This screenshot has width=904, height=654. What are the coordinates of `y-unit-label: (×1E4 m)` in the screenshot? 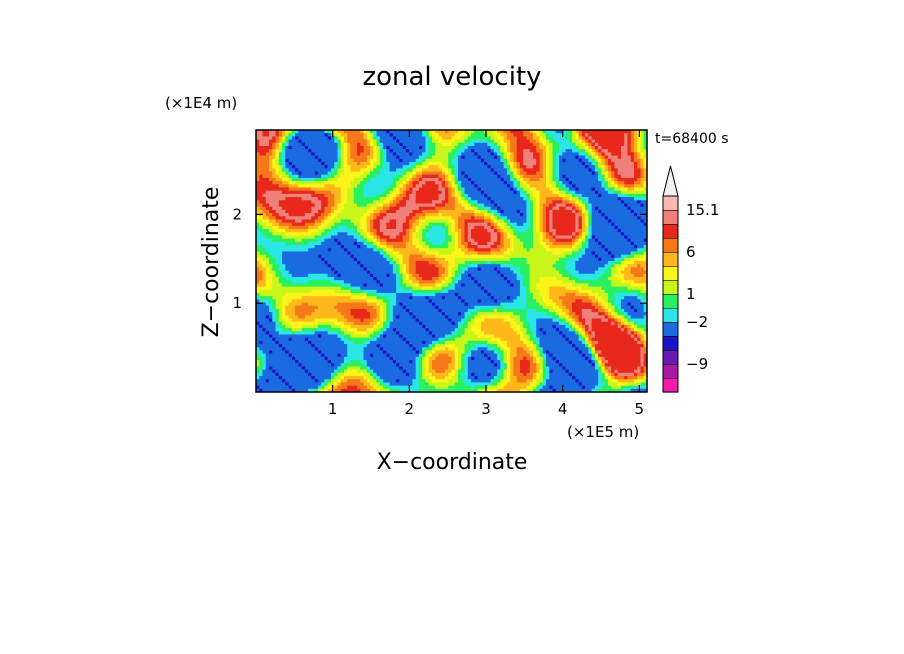 It's located at (201, 103).